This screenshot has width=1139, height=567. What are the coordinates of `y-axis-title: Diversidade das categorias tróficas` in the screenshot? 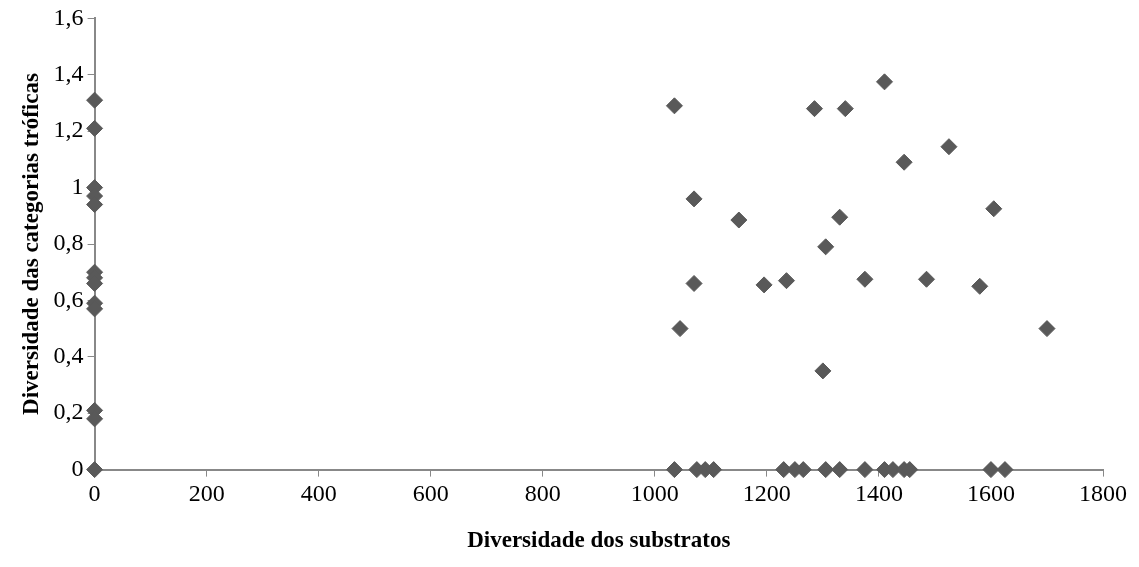 It's located at (30, 244).